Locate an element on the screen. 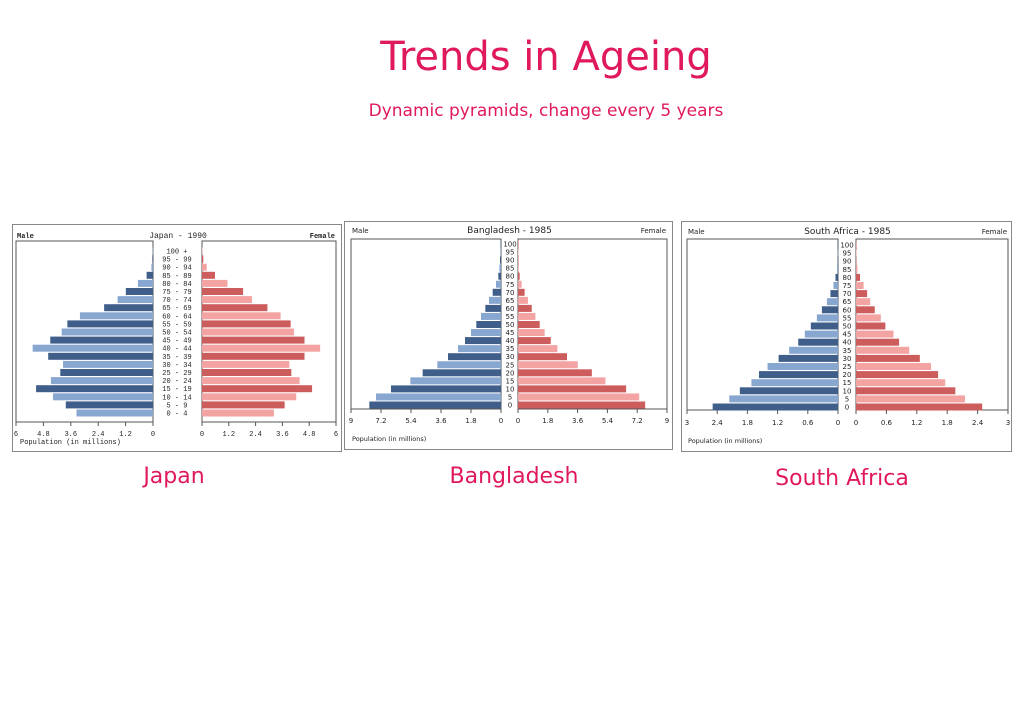  male-tick-label: 4.8 is located at coordinates (43, 435).